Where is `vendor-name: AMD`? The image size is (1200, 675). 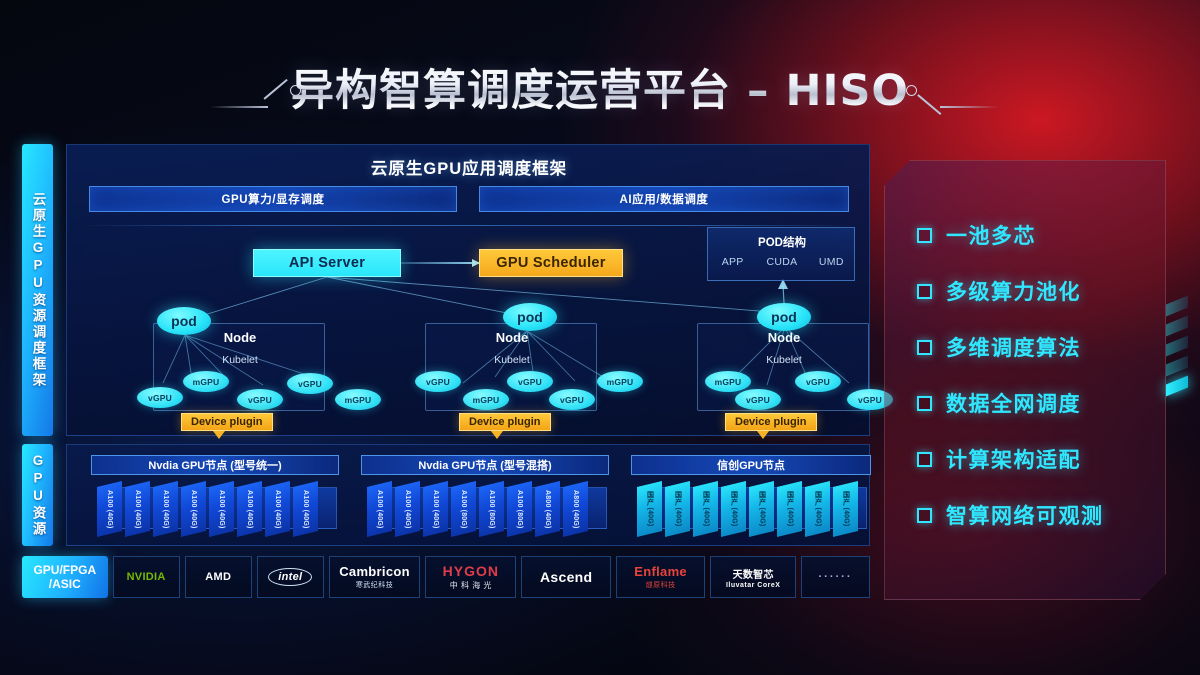
vendor-name: AMD is located at coordinates (218, 577).